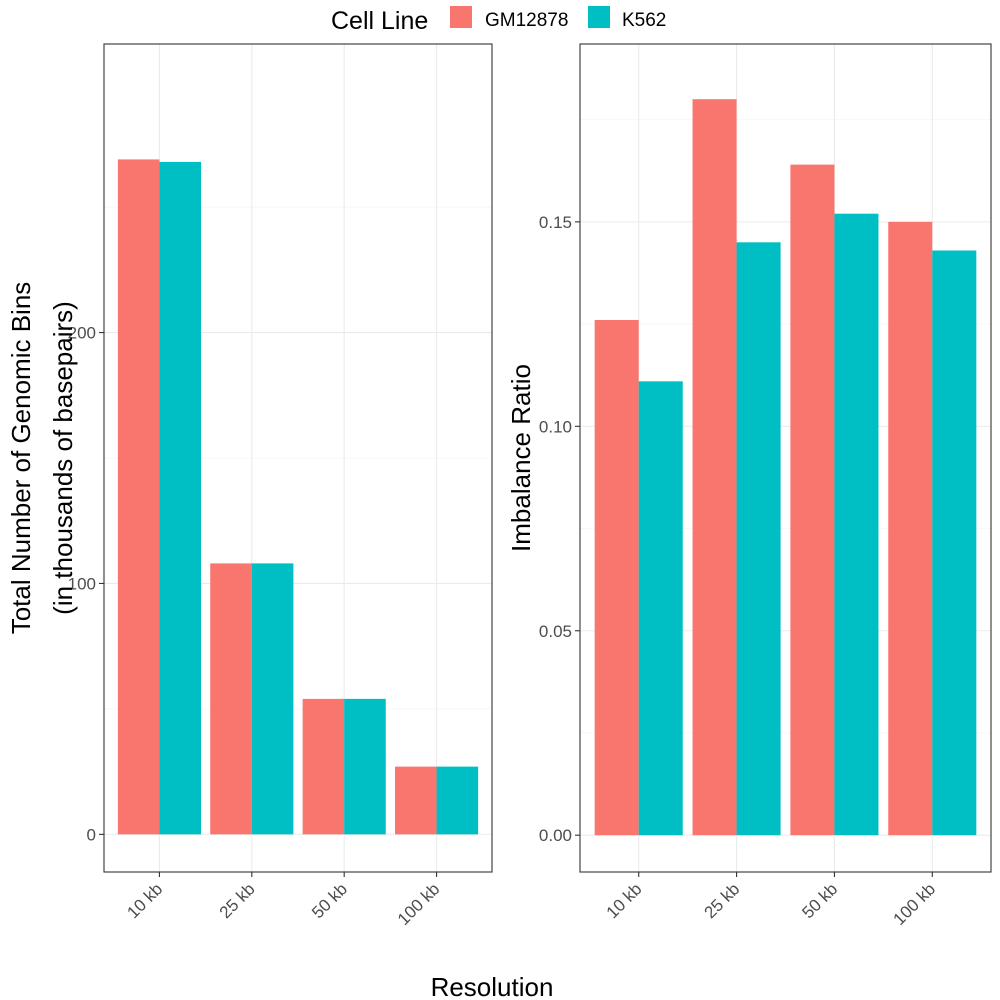 The height and width of the screenshot is (1000, 1000). What do you see at coordinates (91, 834) in the screenshot?
I see `y-tick-label: 0` at bounding box center [91, 834].